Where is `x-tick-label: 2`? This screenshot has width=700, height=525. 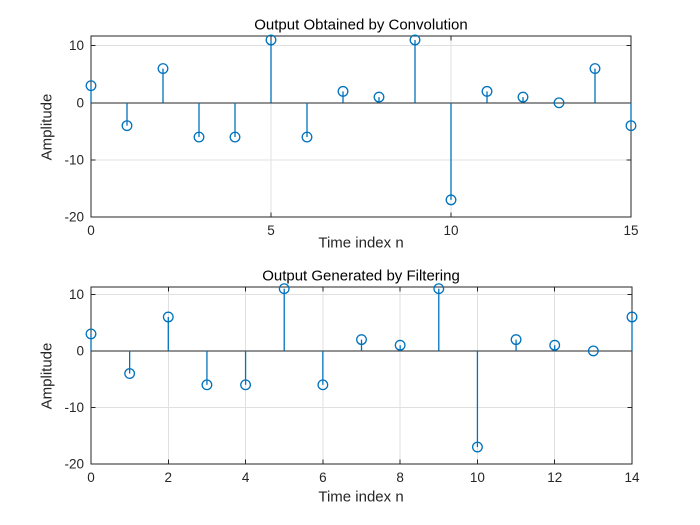
x-tick-label: 2 is located at coordinates (169, 477).